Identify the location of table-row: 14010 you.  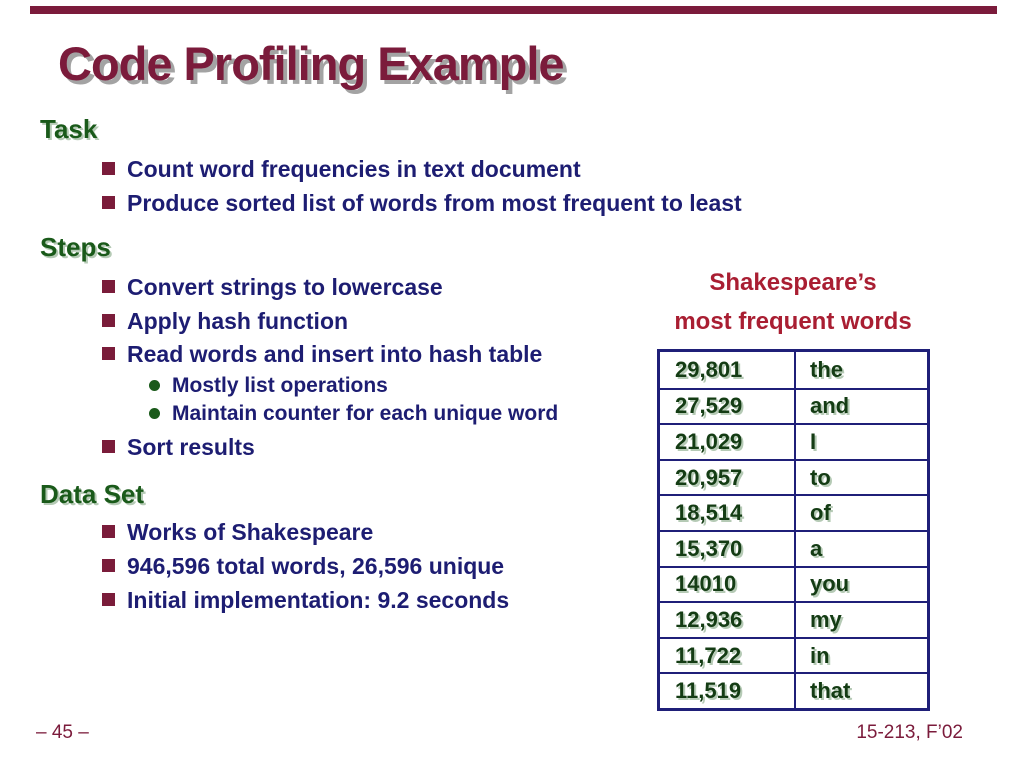
(793, 583).